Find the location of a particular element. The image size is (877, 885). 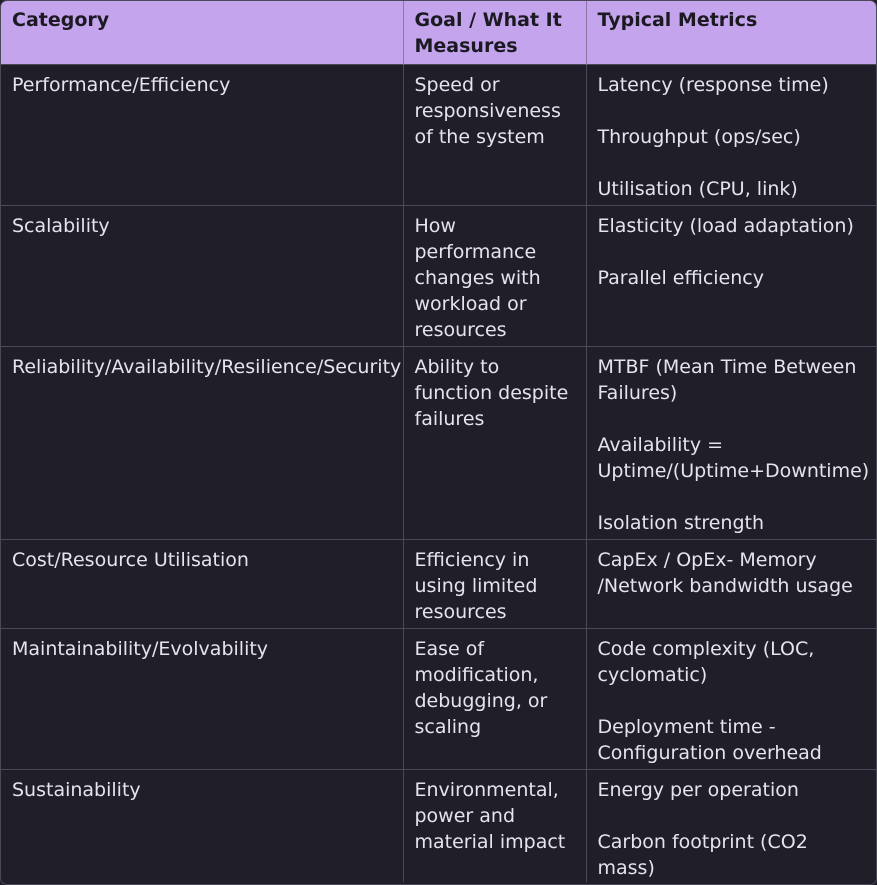

metric-item: Elasticity (load adaptation) is located at coordinates (725, 225).